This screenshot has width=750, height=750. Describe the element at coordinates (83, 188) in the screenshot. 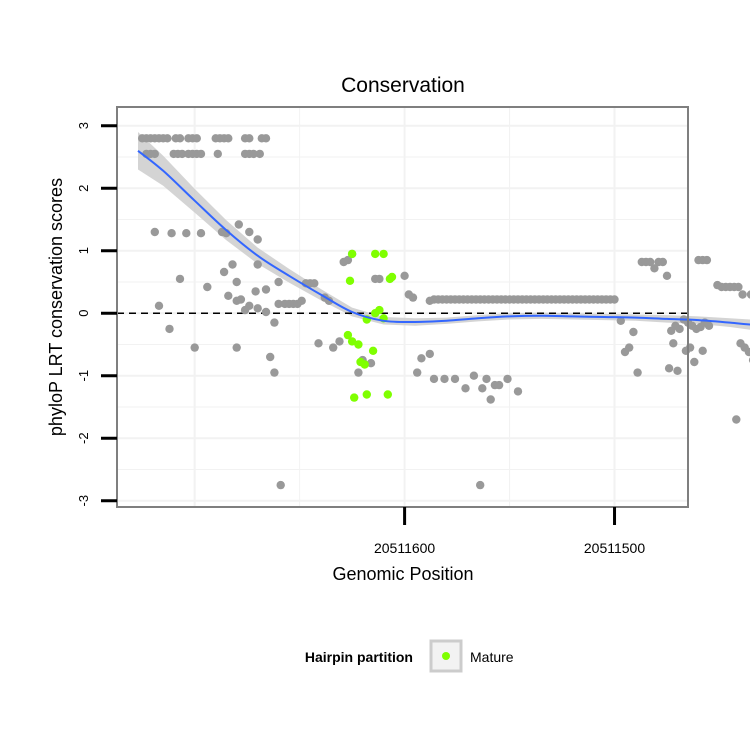

I see `y-tick-label: 2` at that location.